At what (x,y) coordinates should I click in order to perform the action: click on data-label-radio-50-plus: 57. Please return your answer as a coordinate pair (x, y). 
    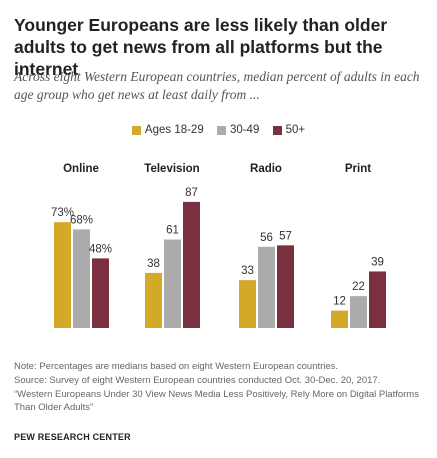
    Looking at the image, I should click on (285, 236).